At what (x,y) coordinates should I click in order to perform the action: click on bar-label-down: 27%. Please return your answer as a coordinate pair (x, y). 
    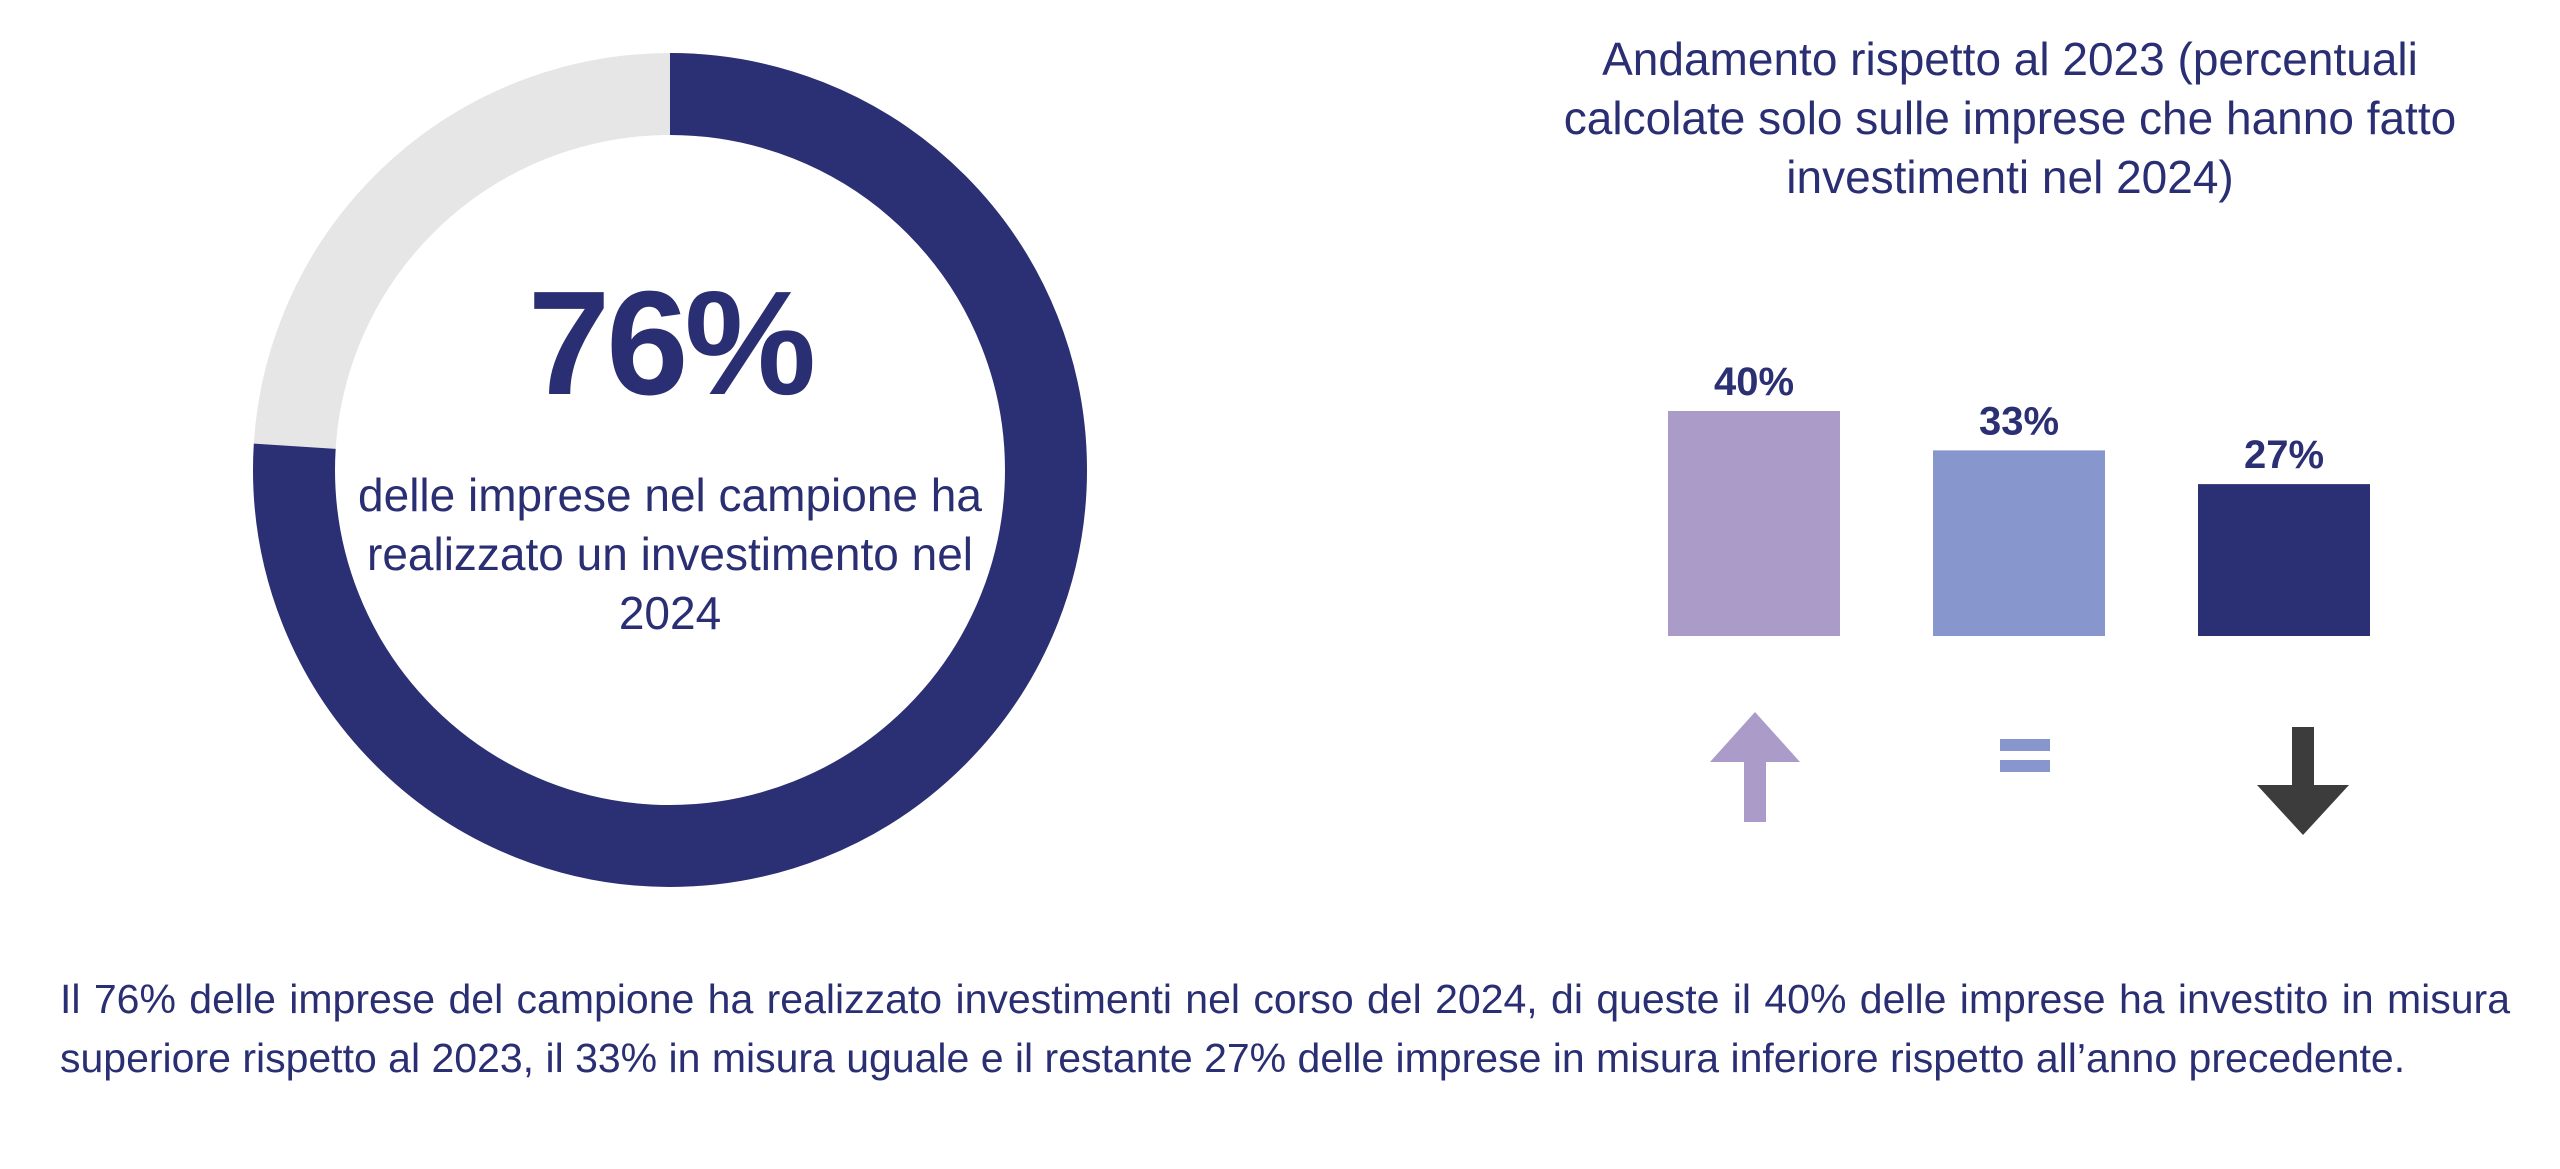
    Looking at the image, I should click on (2284, 455).